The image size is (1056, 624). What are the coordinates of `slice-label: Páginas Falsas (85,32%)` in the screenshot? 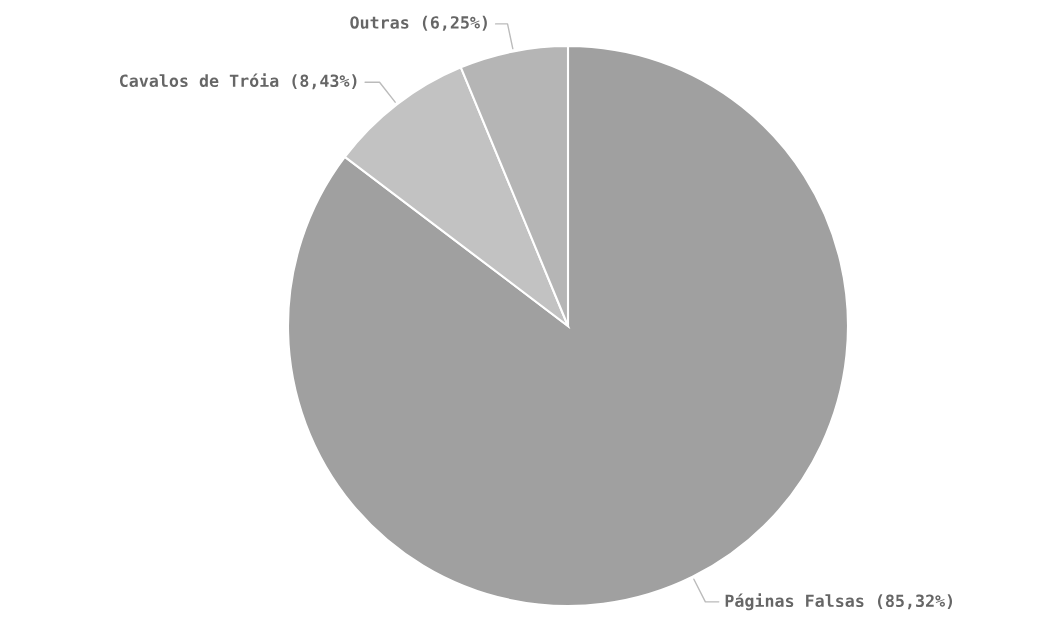 It's located at (839, 602).